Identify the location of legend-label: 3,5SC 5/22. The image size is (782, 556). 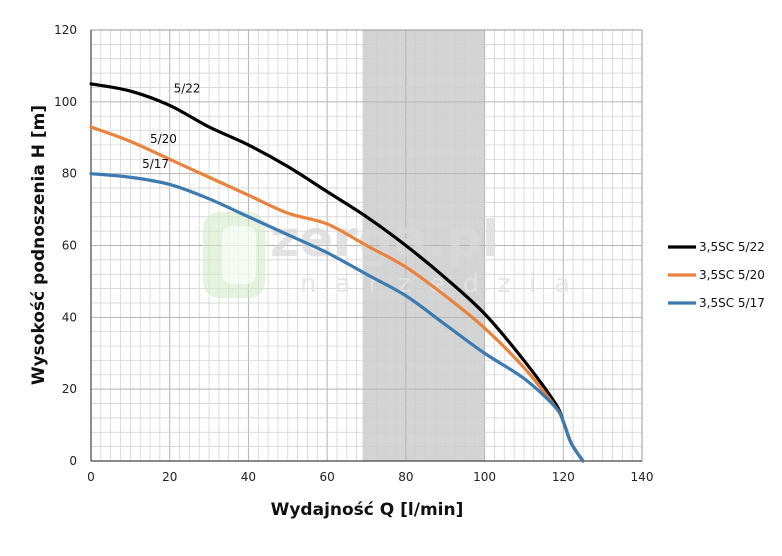
(732, 247).